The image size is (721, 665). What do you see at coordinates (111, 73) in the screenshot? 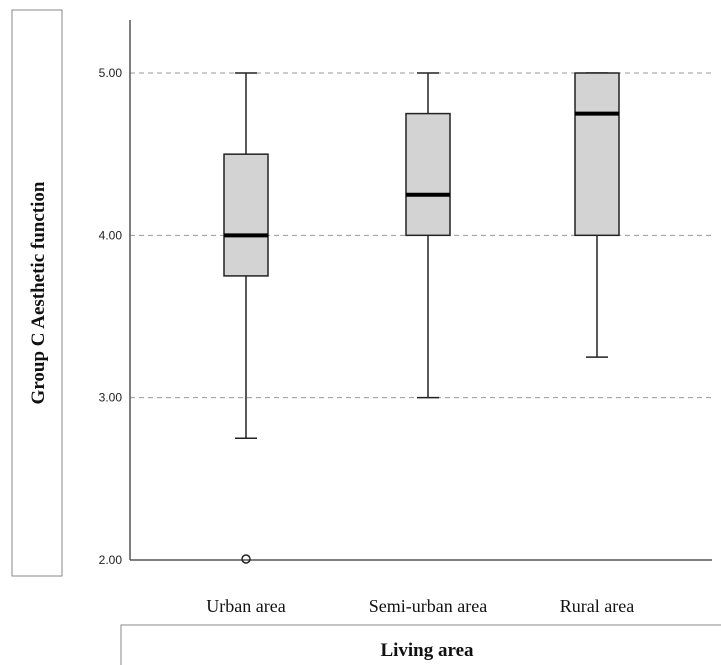
I see `y-tick-label: 5.00` at bounding box center [111, 73].